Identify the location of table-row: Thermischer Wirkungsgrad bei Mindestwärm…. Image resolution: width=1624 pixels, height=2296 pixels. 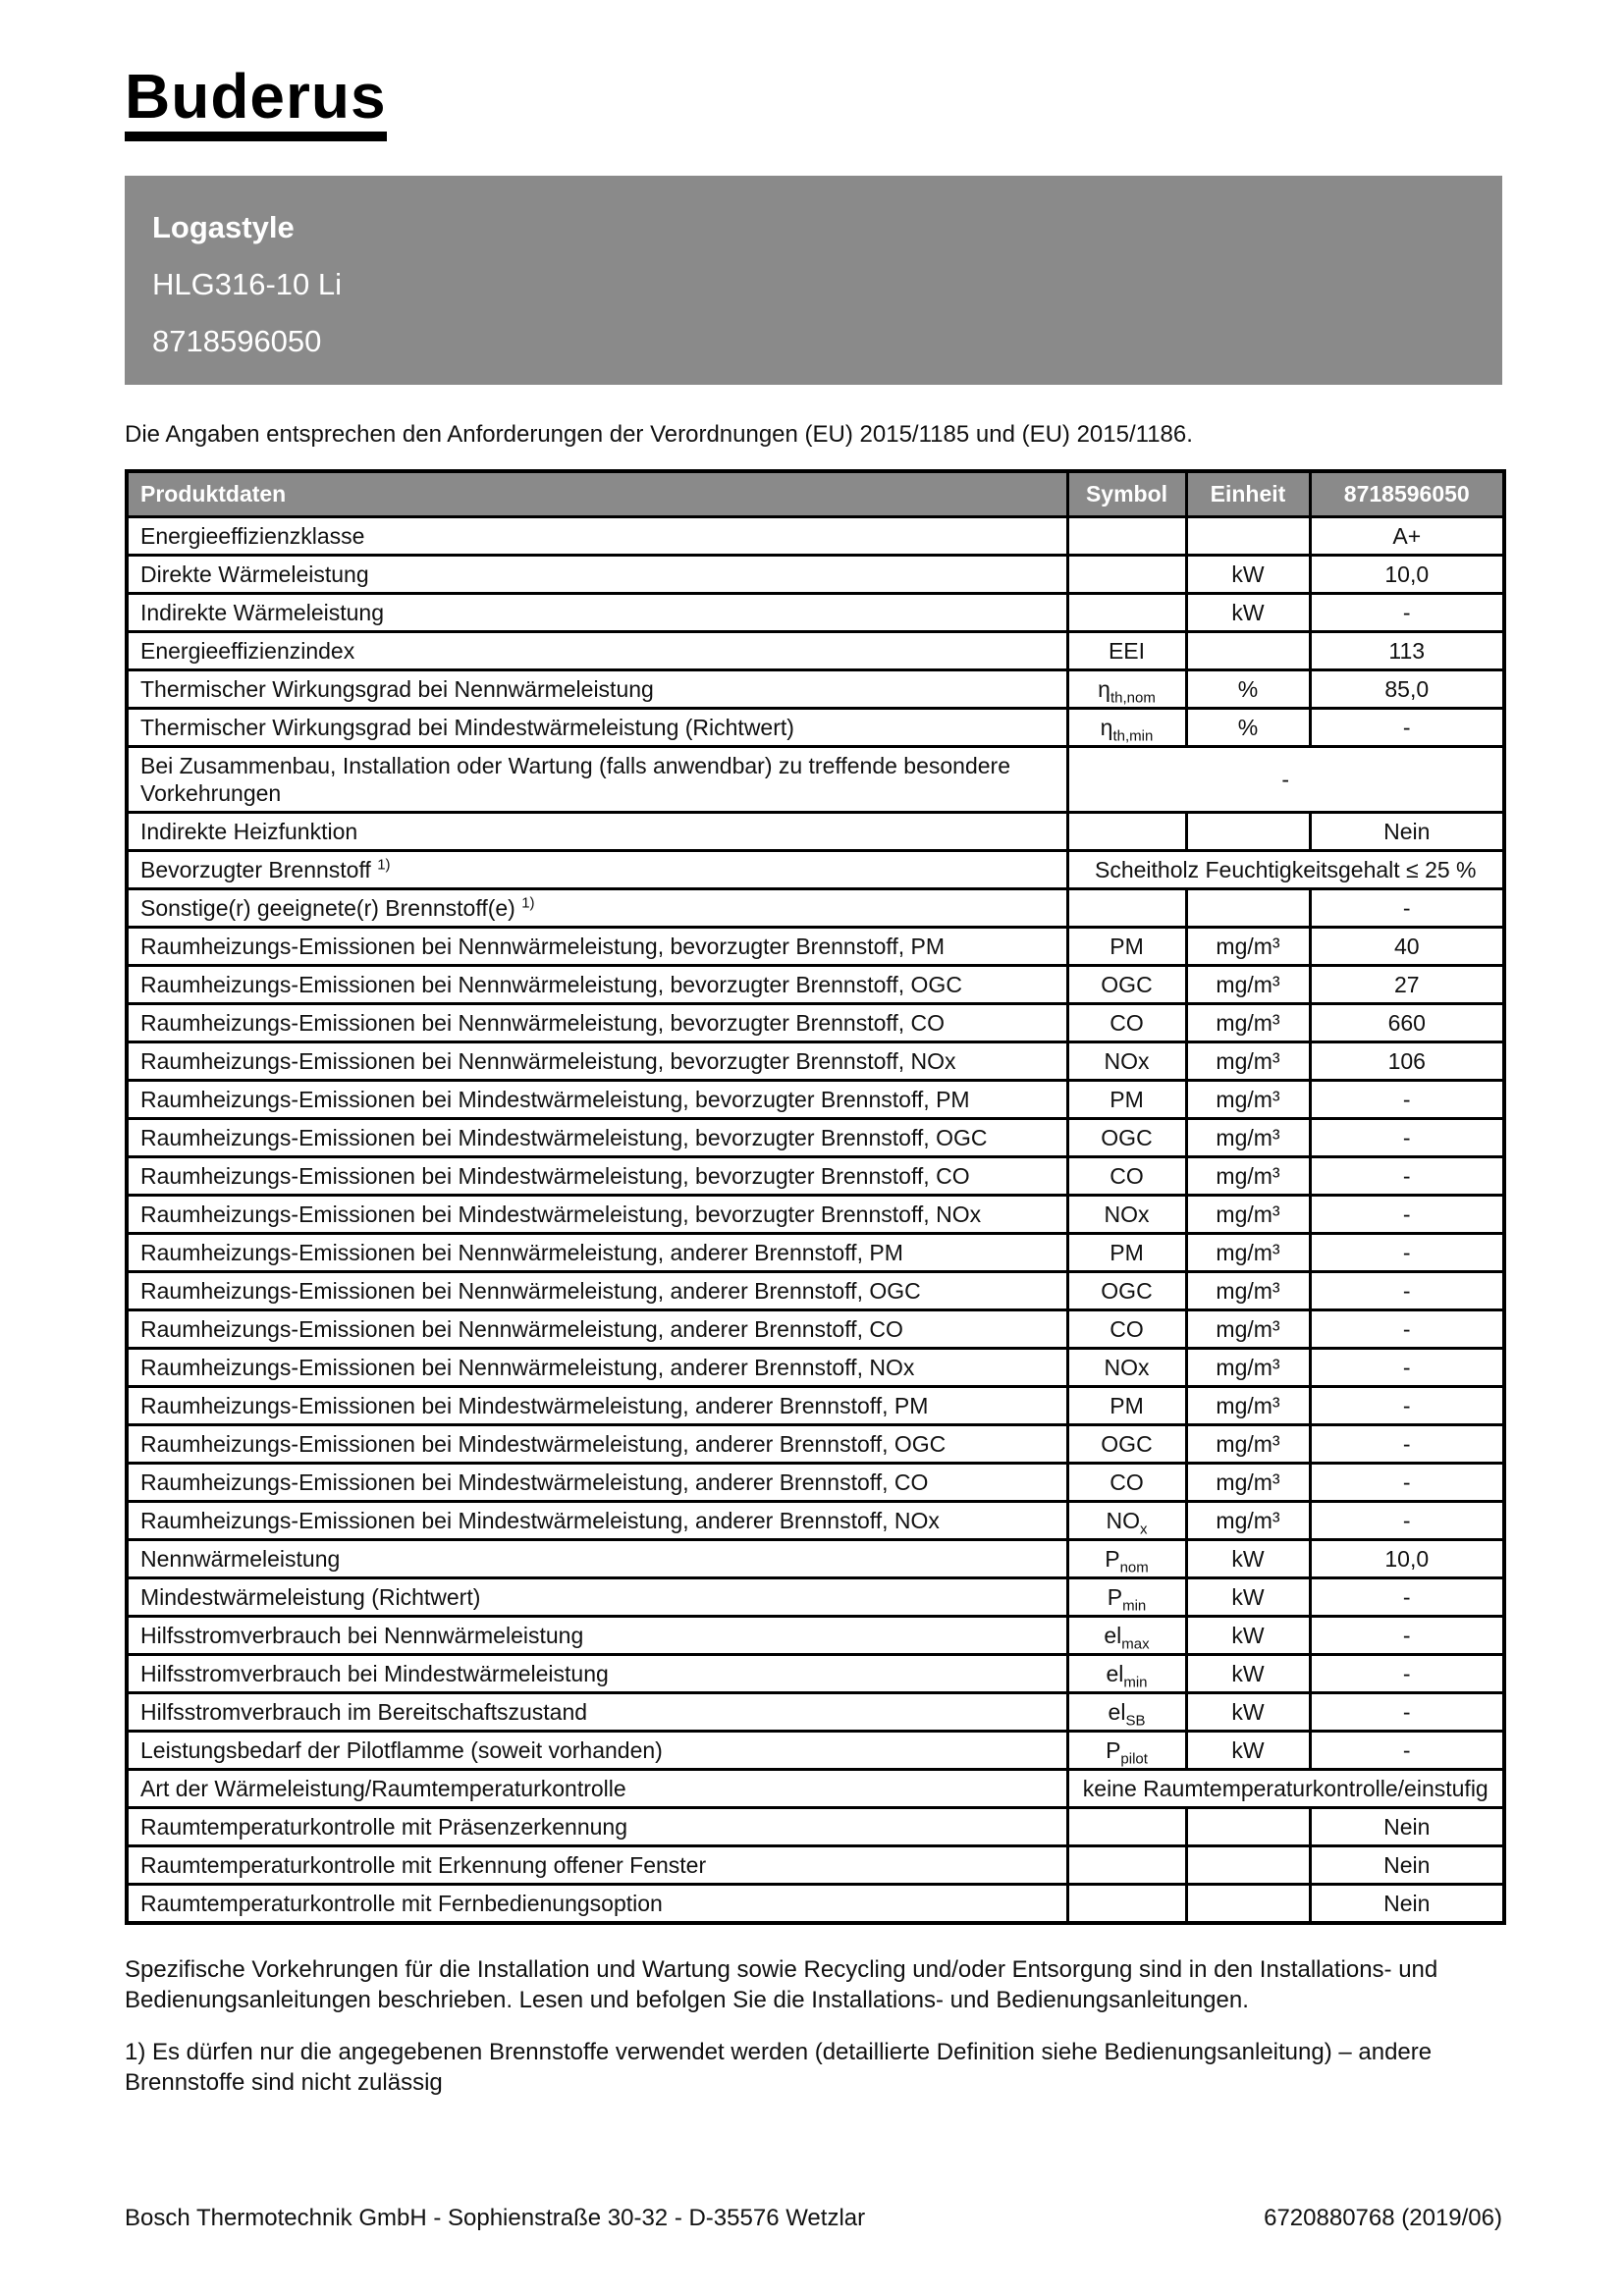
(815, 727).